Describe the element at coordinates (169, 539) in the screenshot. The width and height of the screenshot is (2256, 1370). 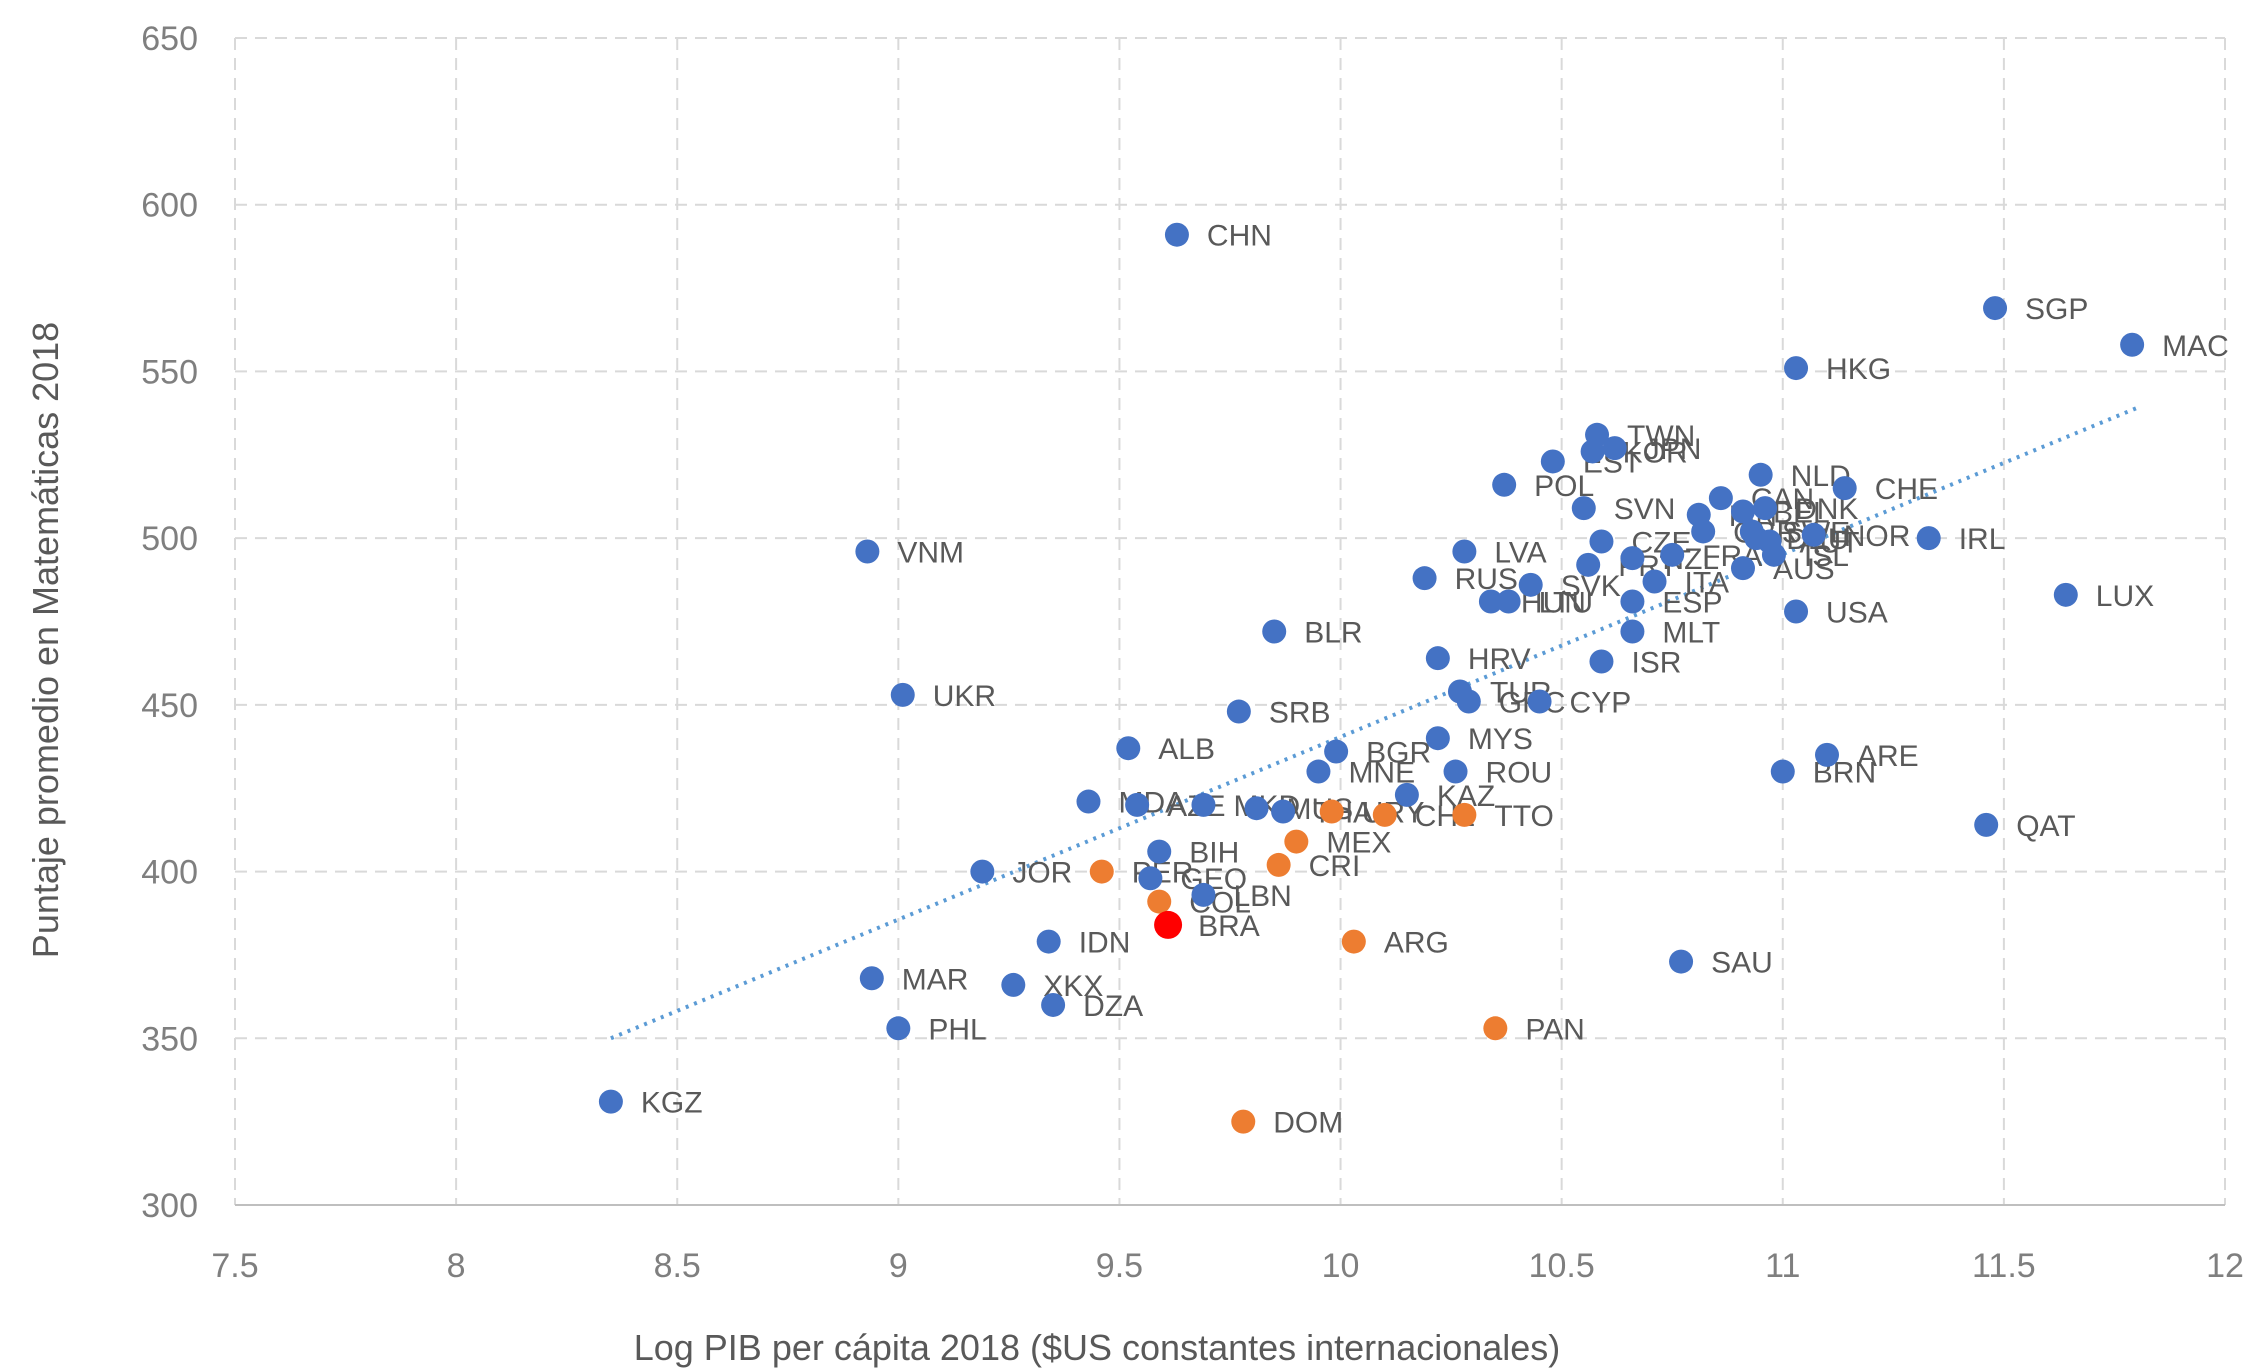
I see `y-tick-label: 500` at that location.